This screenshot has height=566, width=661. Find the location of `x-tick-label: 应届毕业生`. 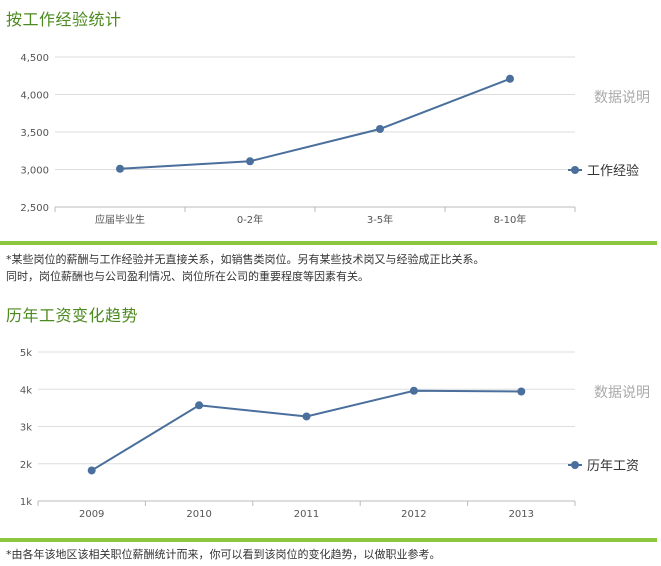

x-tick-label: 应届毕业生 is located at coordinates (120, 219).